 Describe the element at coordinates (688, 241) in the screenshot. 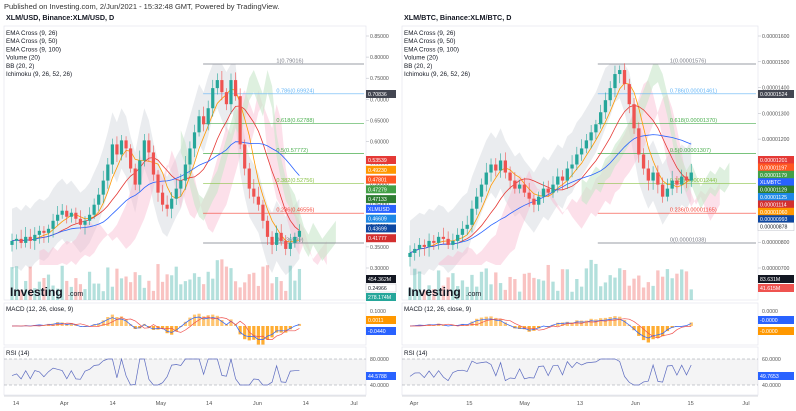

I see `fib-level-label: 0(0.00001038)` at that location.